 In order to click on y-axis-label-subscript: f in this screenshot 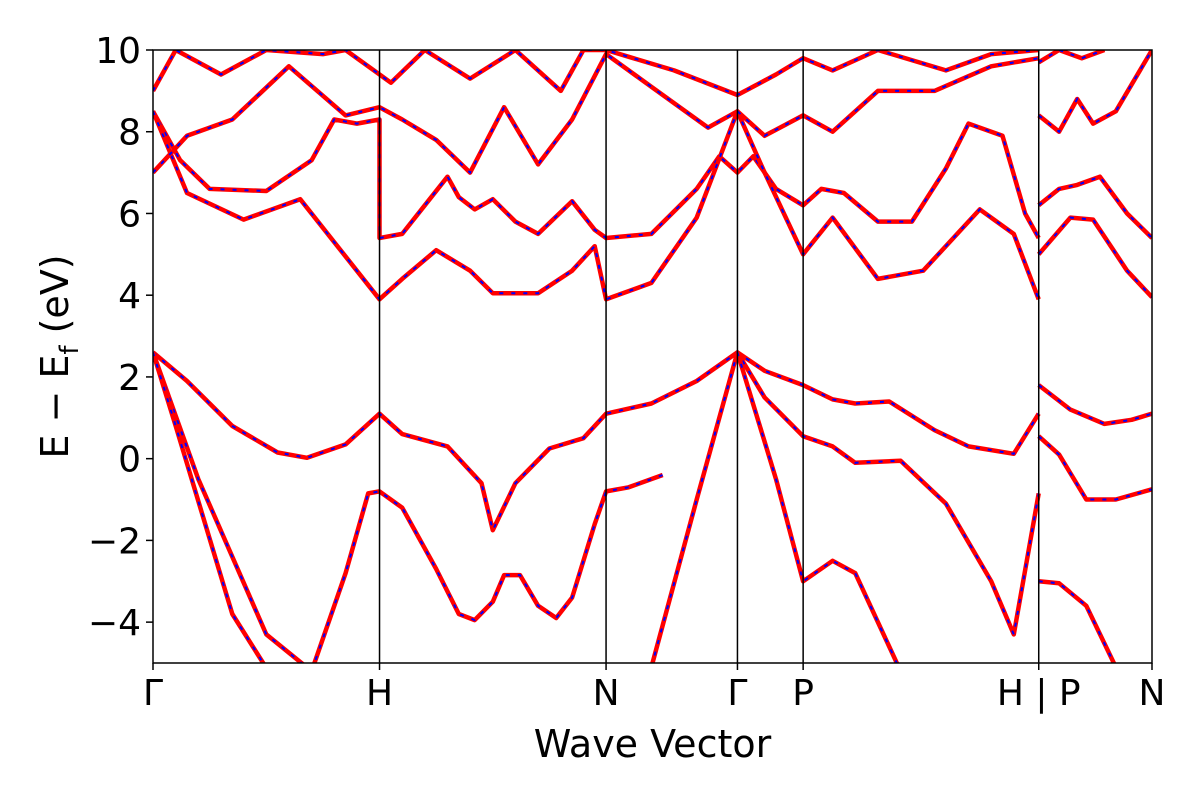, I will do `click(70, 350)`.